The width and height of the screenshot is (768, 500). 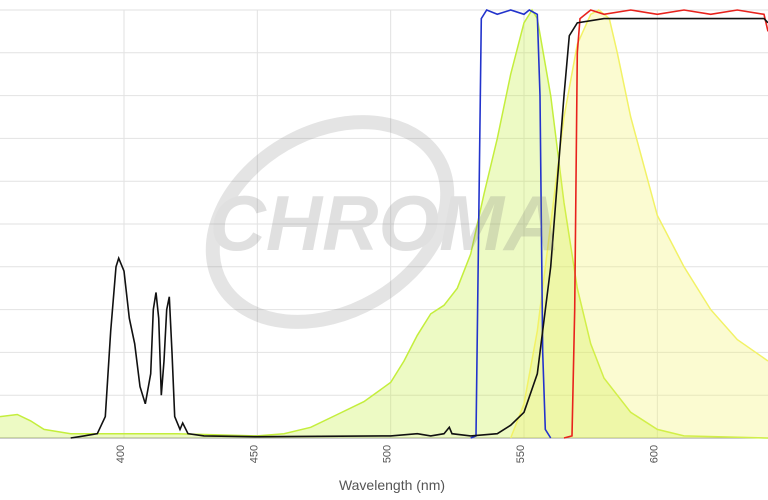 I want to click on watermark-swoosh, so click(x=330, y=222).